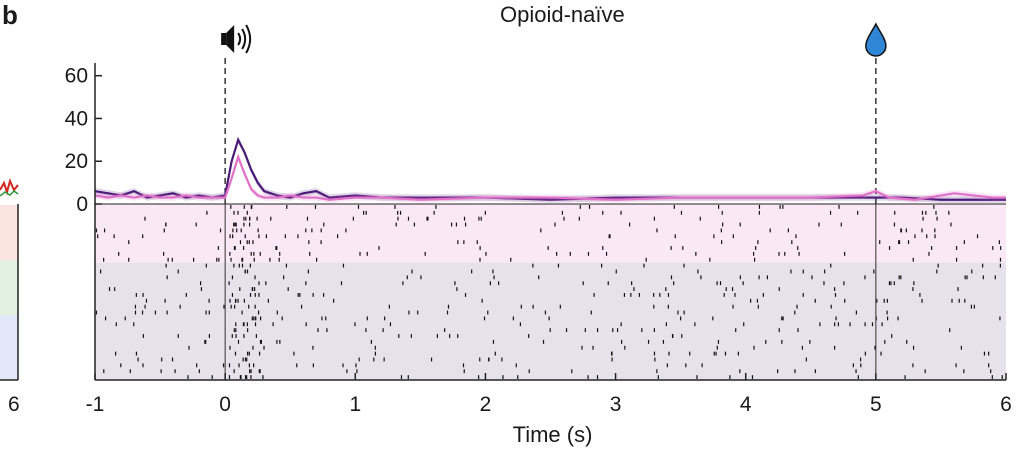  I want to click on x-axis-label: Time (s), so click(553, 434).